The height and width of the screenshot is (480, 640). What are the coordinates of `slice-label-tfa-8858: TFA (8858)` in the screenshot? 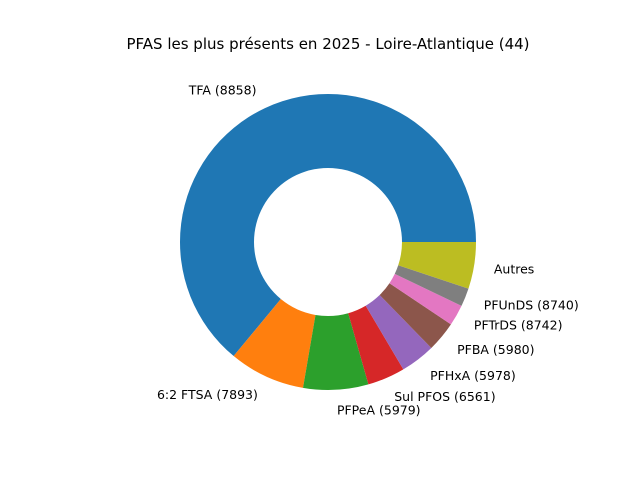 It's located at (222, 89).